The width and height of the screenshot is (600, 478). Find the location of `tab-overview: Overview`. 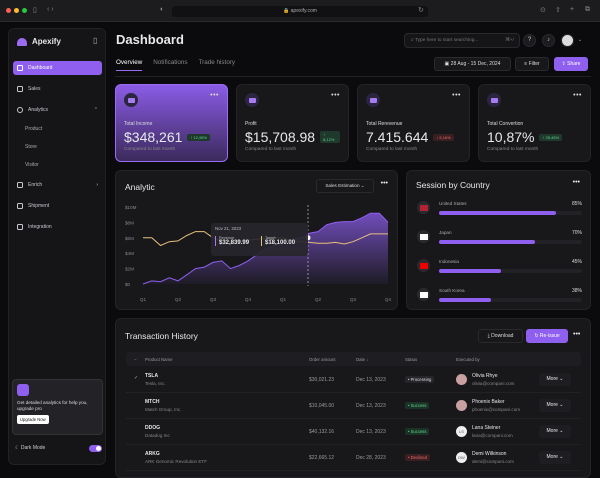

tab-overview: Overview is located at coordinates (129, 65).